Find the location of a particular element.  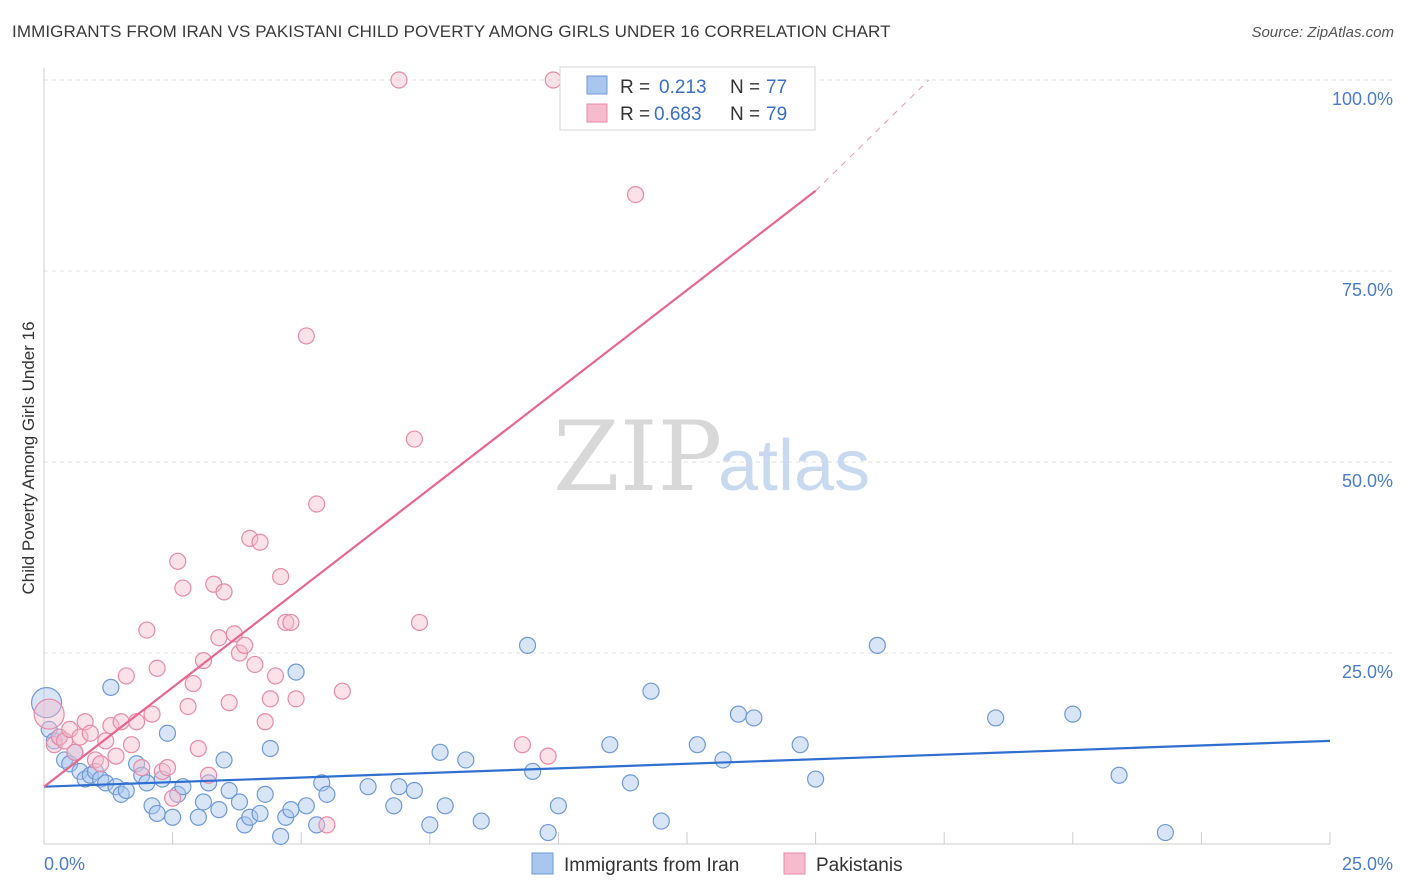

bottom-legend: Immigrants from Iran Pakistanis is located at coordinates (717, 864).